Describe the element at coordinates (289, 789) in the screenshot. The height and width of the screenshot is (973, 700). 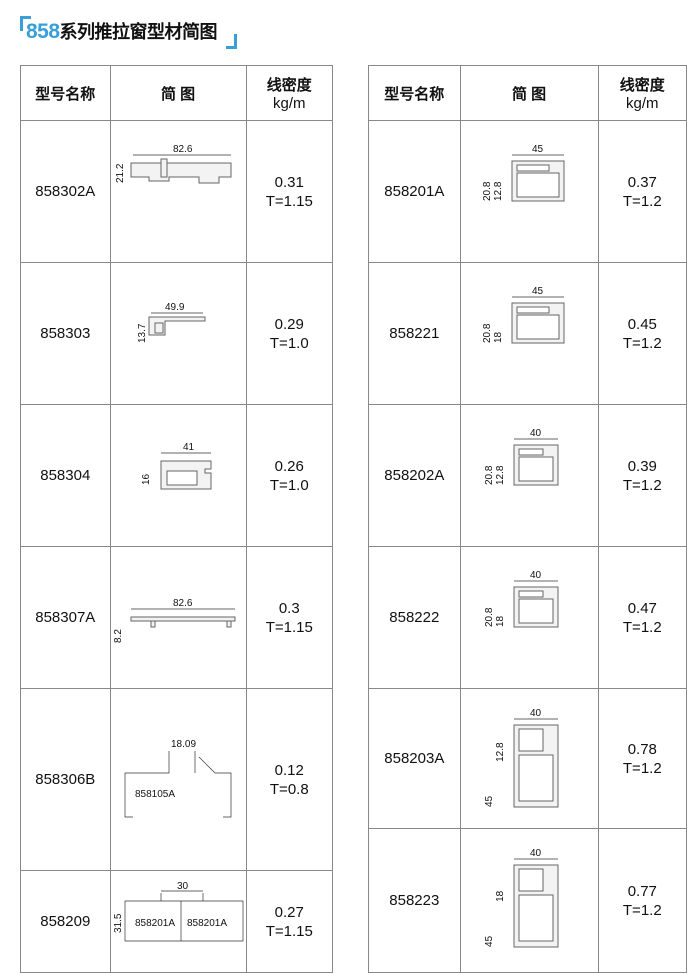
I see `wall-thickness: T=0.8` at that location.